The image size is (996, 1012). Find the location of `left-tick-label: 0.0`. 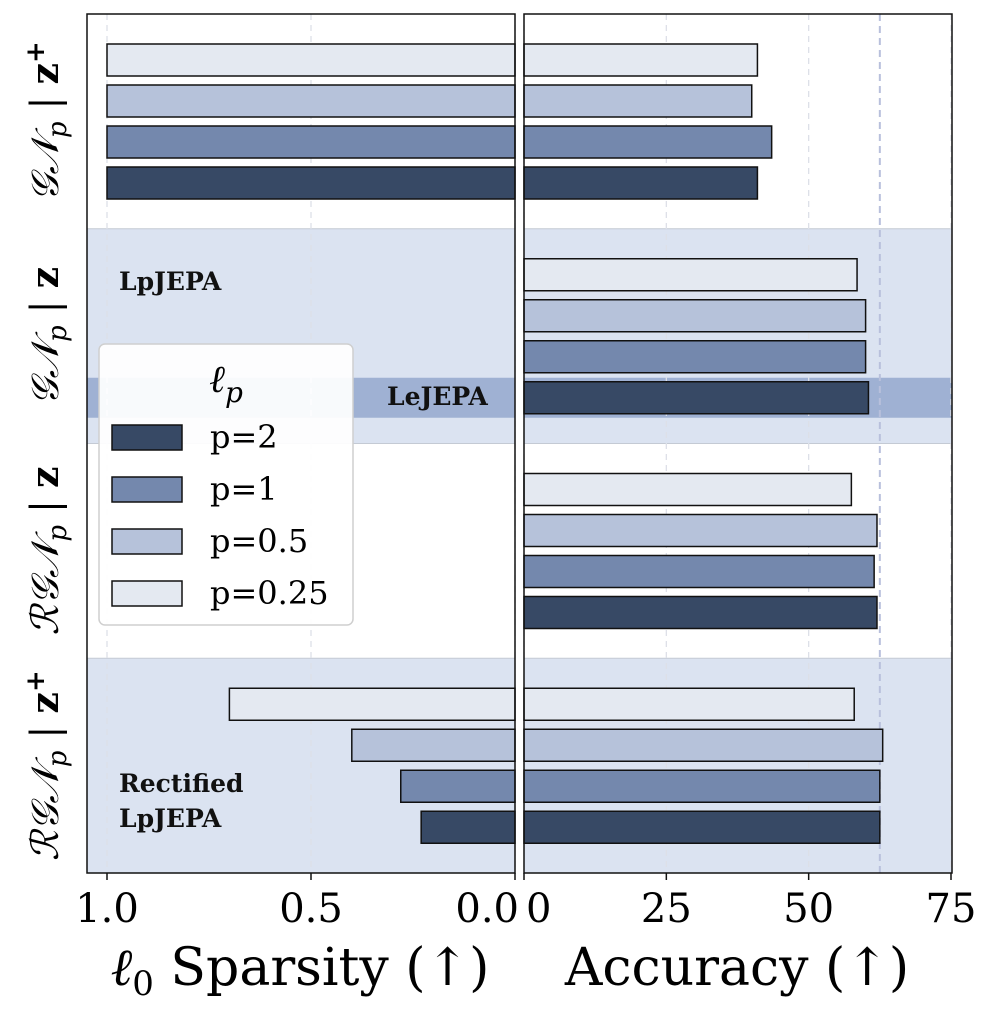

left-tick-label: 0.0 is located at coordinates (487, 909).